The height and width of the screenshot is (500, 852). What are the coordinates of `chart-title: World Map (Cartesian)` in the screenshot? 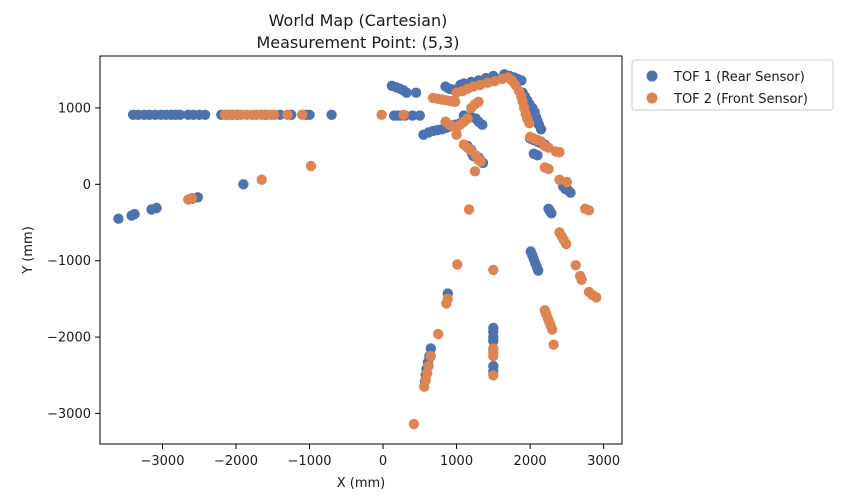 It's located at (358, 20).